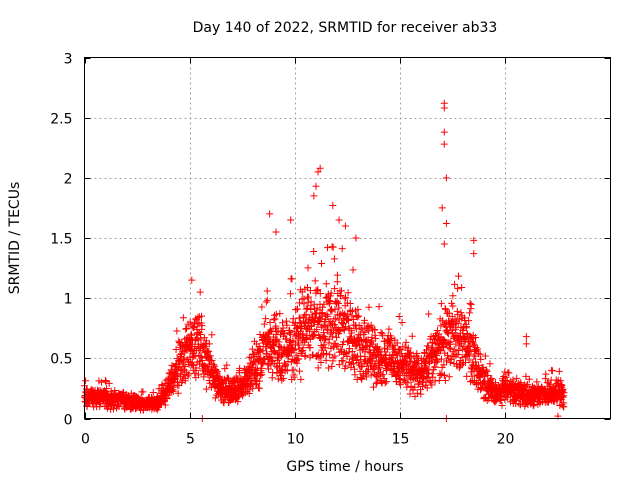  Describe the element at coordinates (61, 360) in the screenshot. I see `y-tick-label: 0.5` at that location.